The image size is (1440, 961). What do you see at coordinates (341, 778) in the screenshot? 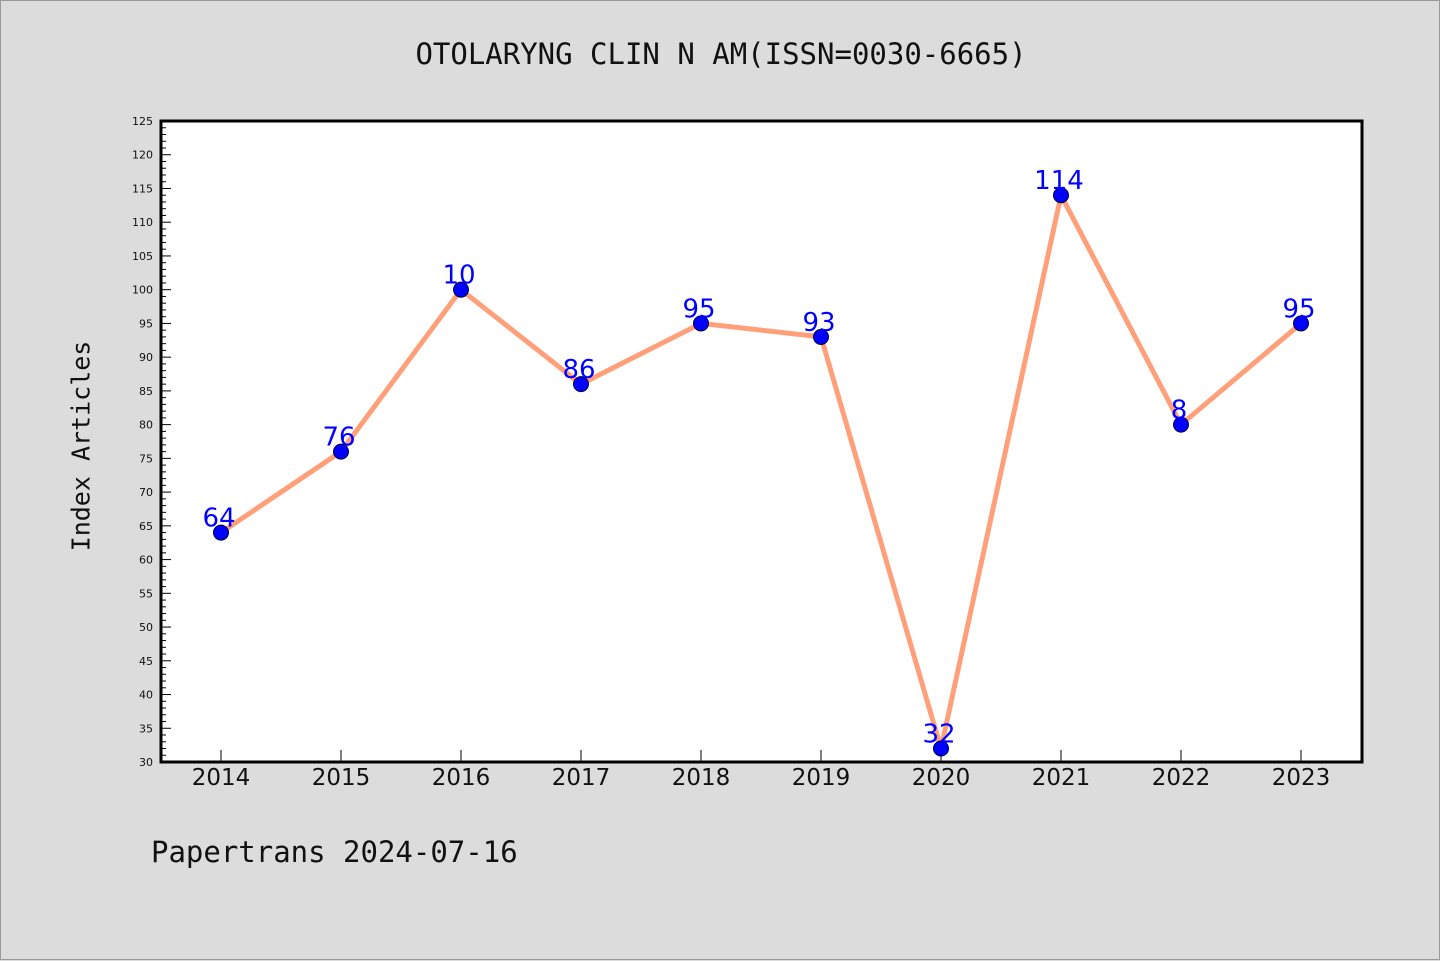
I see `x-tick-label: 2015` at bounding box center [341, 778].